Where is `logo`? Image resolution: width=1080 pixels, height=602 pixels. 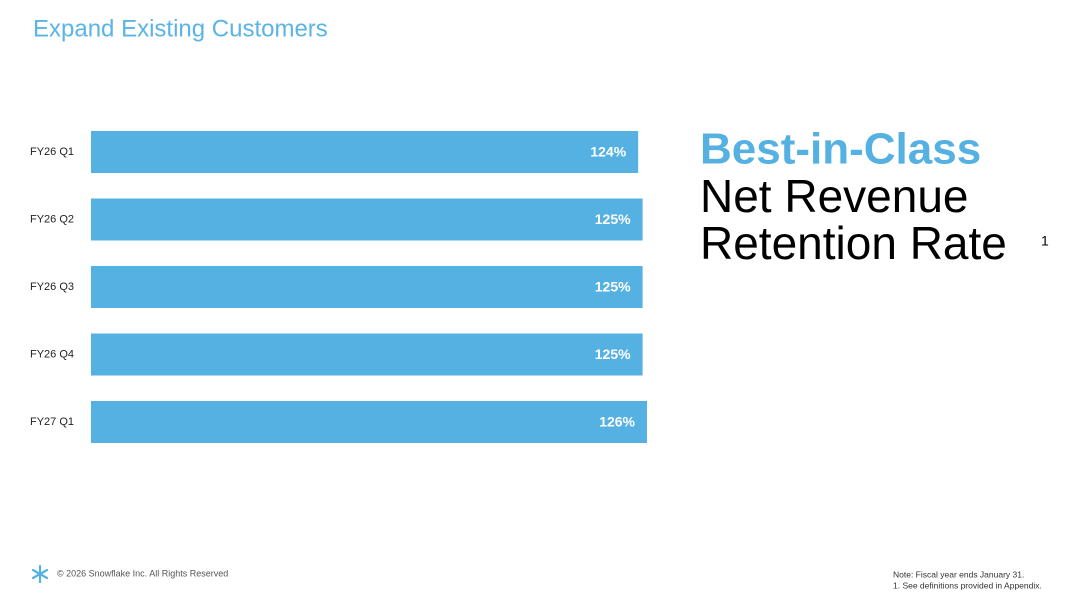 logo is located at coordinates (40, 574).